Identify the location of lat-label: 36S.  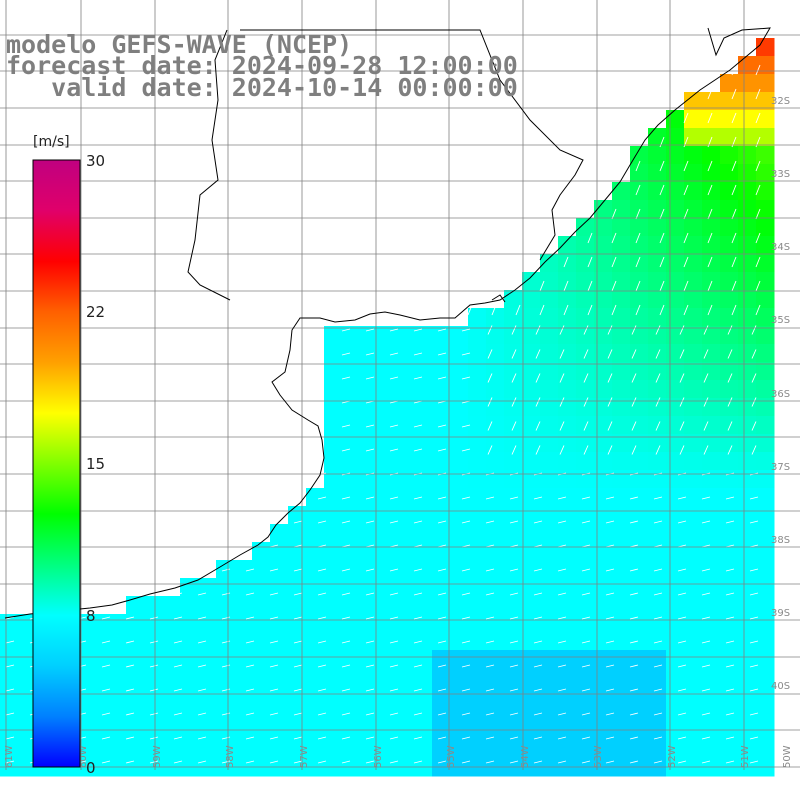
(780, 394).